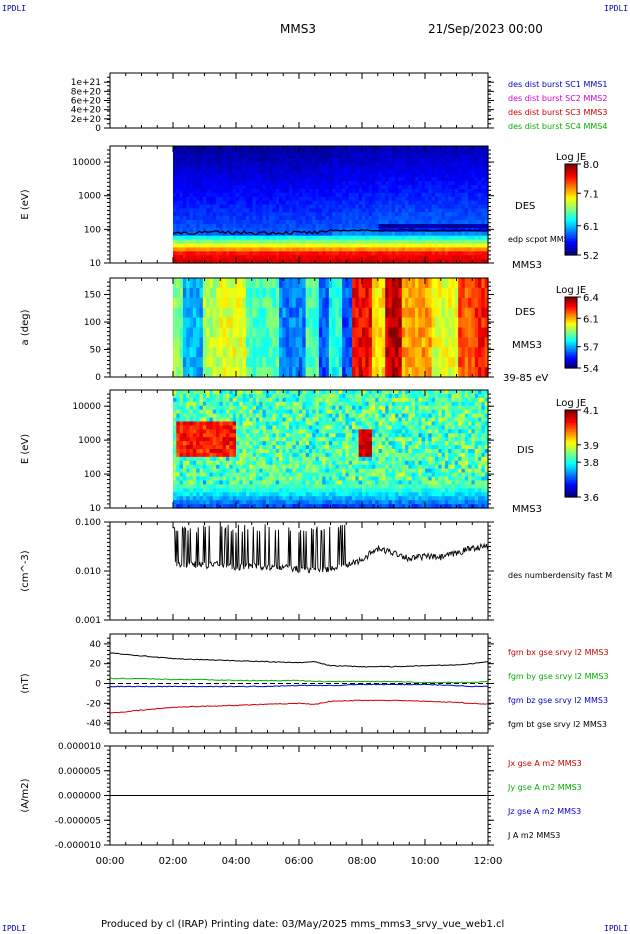 The width and height of the screenshot is (630, 934). I want to click on des-energy-colorbar-tick-label: 8.0, so click(591, 165).